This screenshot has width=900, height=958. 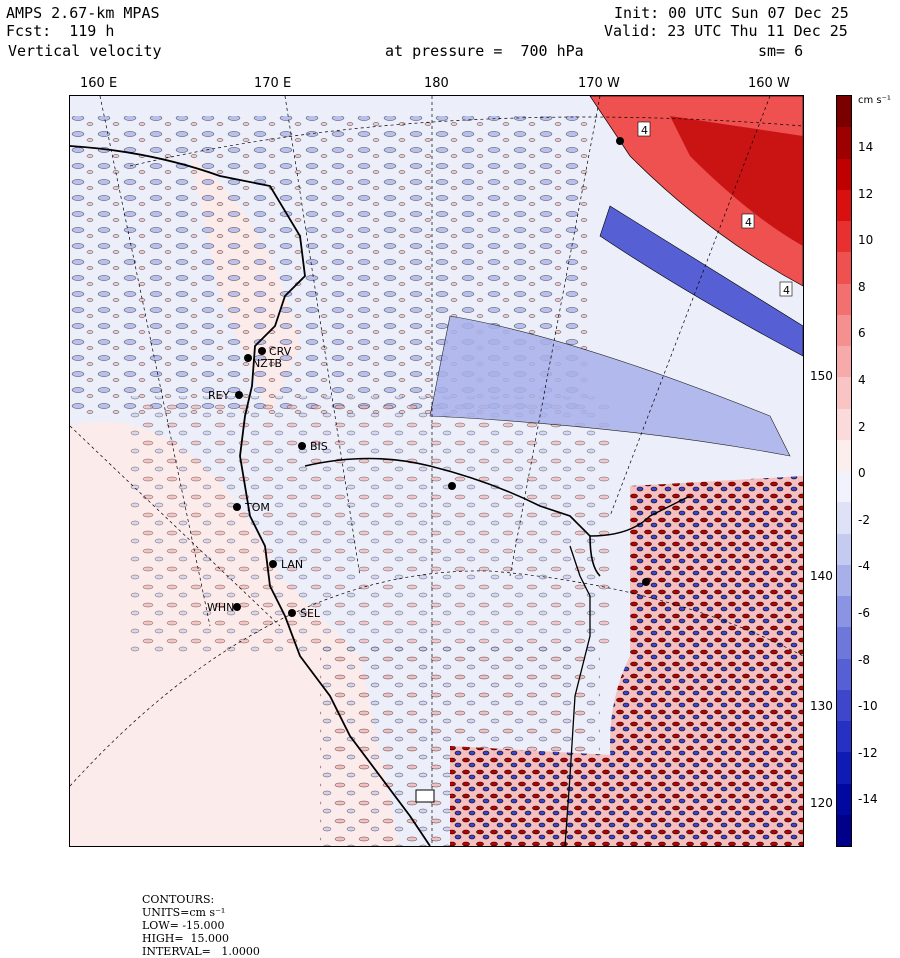 I want to click on noise-field-mixed, so click(x=370, y=526).